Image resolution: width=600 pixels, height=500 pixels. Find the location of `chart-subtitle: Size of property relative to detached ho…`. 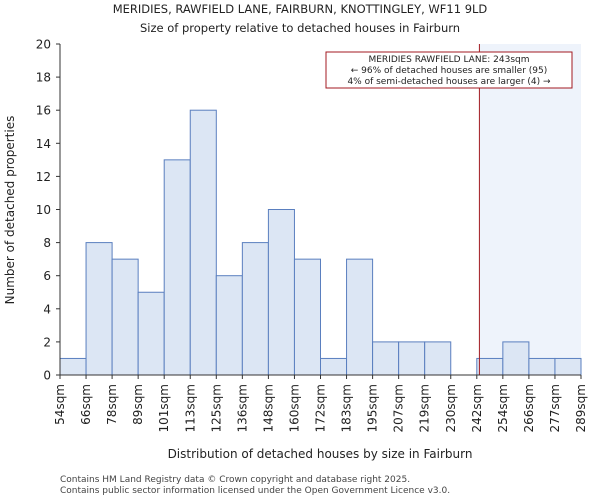

chart-subtitle: Size of property relative to detached ho… is located at coordinates (300, 28).